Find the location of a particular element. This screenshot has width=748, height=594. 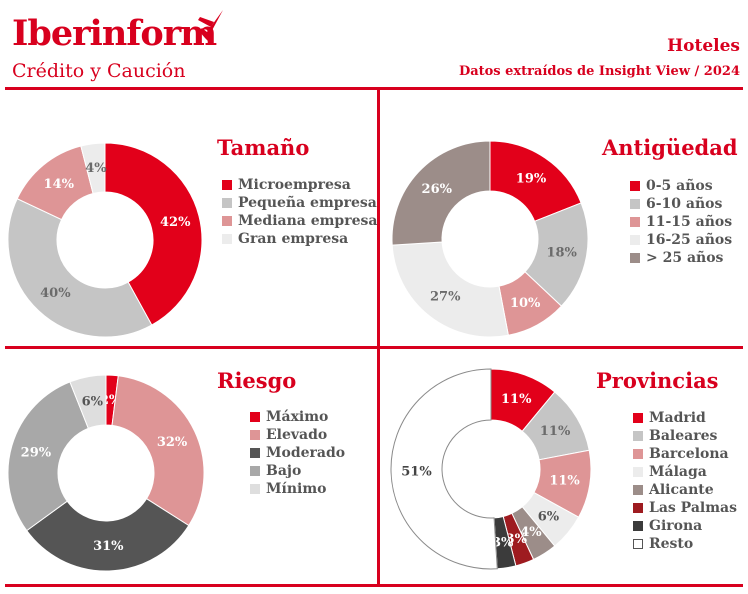

data-label-mediana-empresa: 14% is located at coordinates (59, 184).